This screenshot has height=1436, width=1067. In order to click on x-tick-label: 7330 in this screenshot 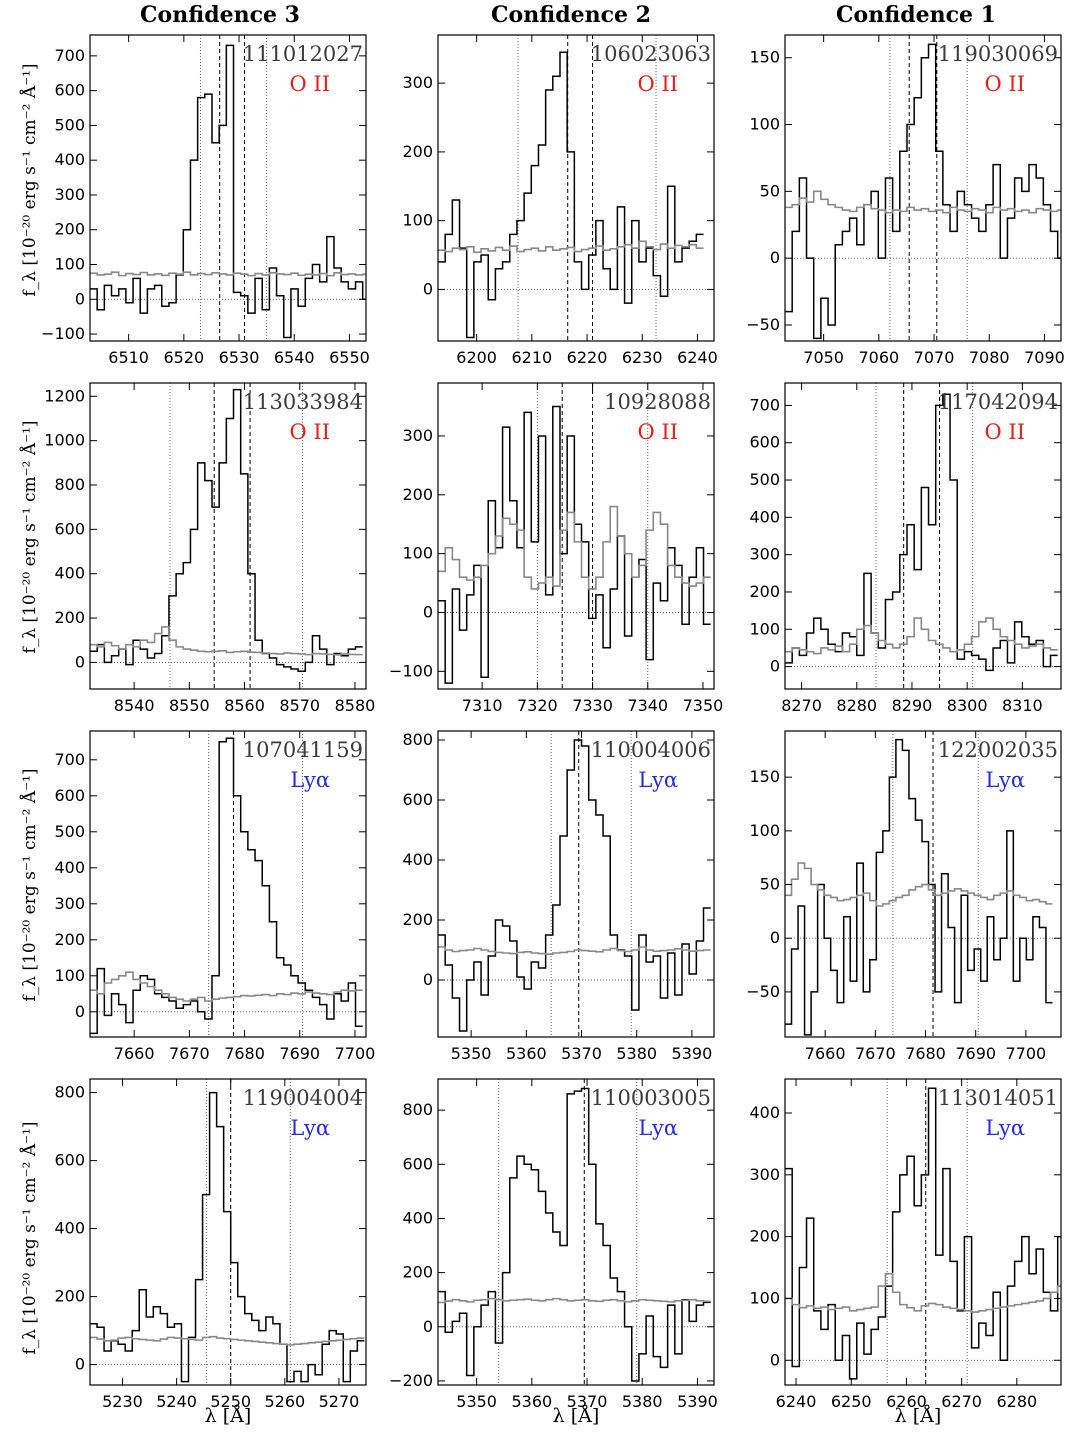, I will do `click(592, 705)`.